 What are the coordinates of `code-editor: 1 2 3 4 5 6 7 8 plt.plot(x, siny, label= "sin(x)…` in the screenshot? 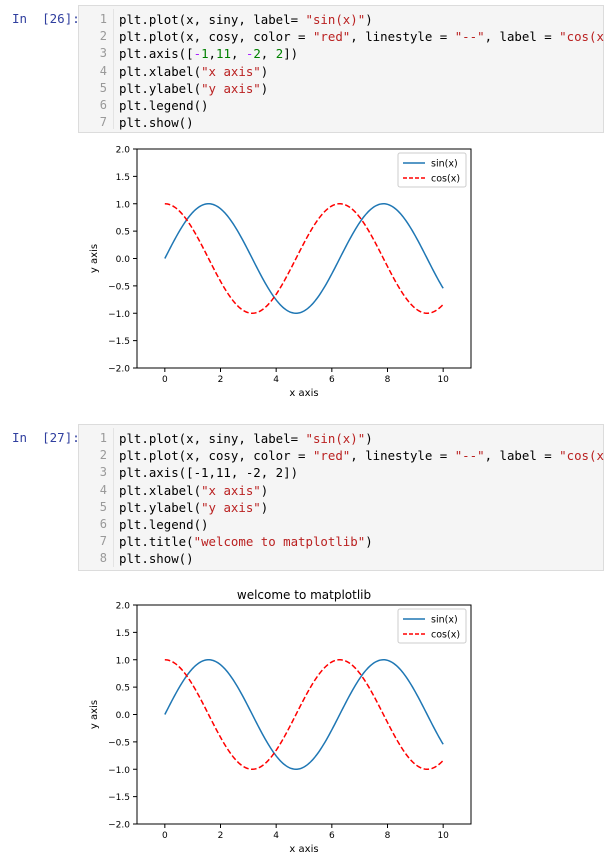 It's located at (342, 497).